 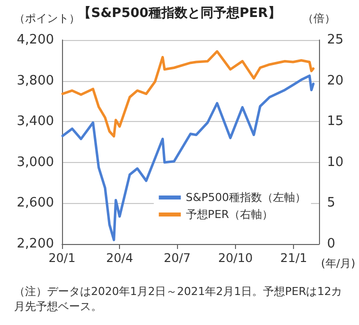 I want to click on y2-tick-label: 15, so click(x=335, y=122).